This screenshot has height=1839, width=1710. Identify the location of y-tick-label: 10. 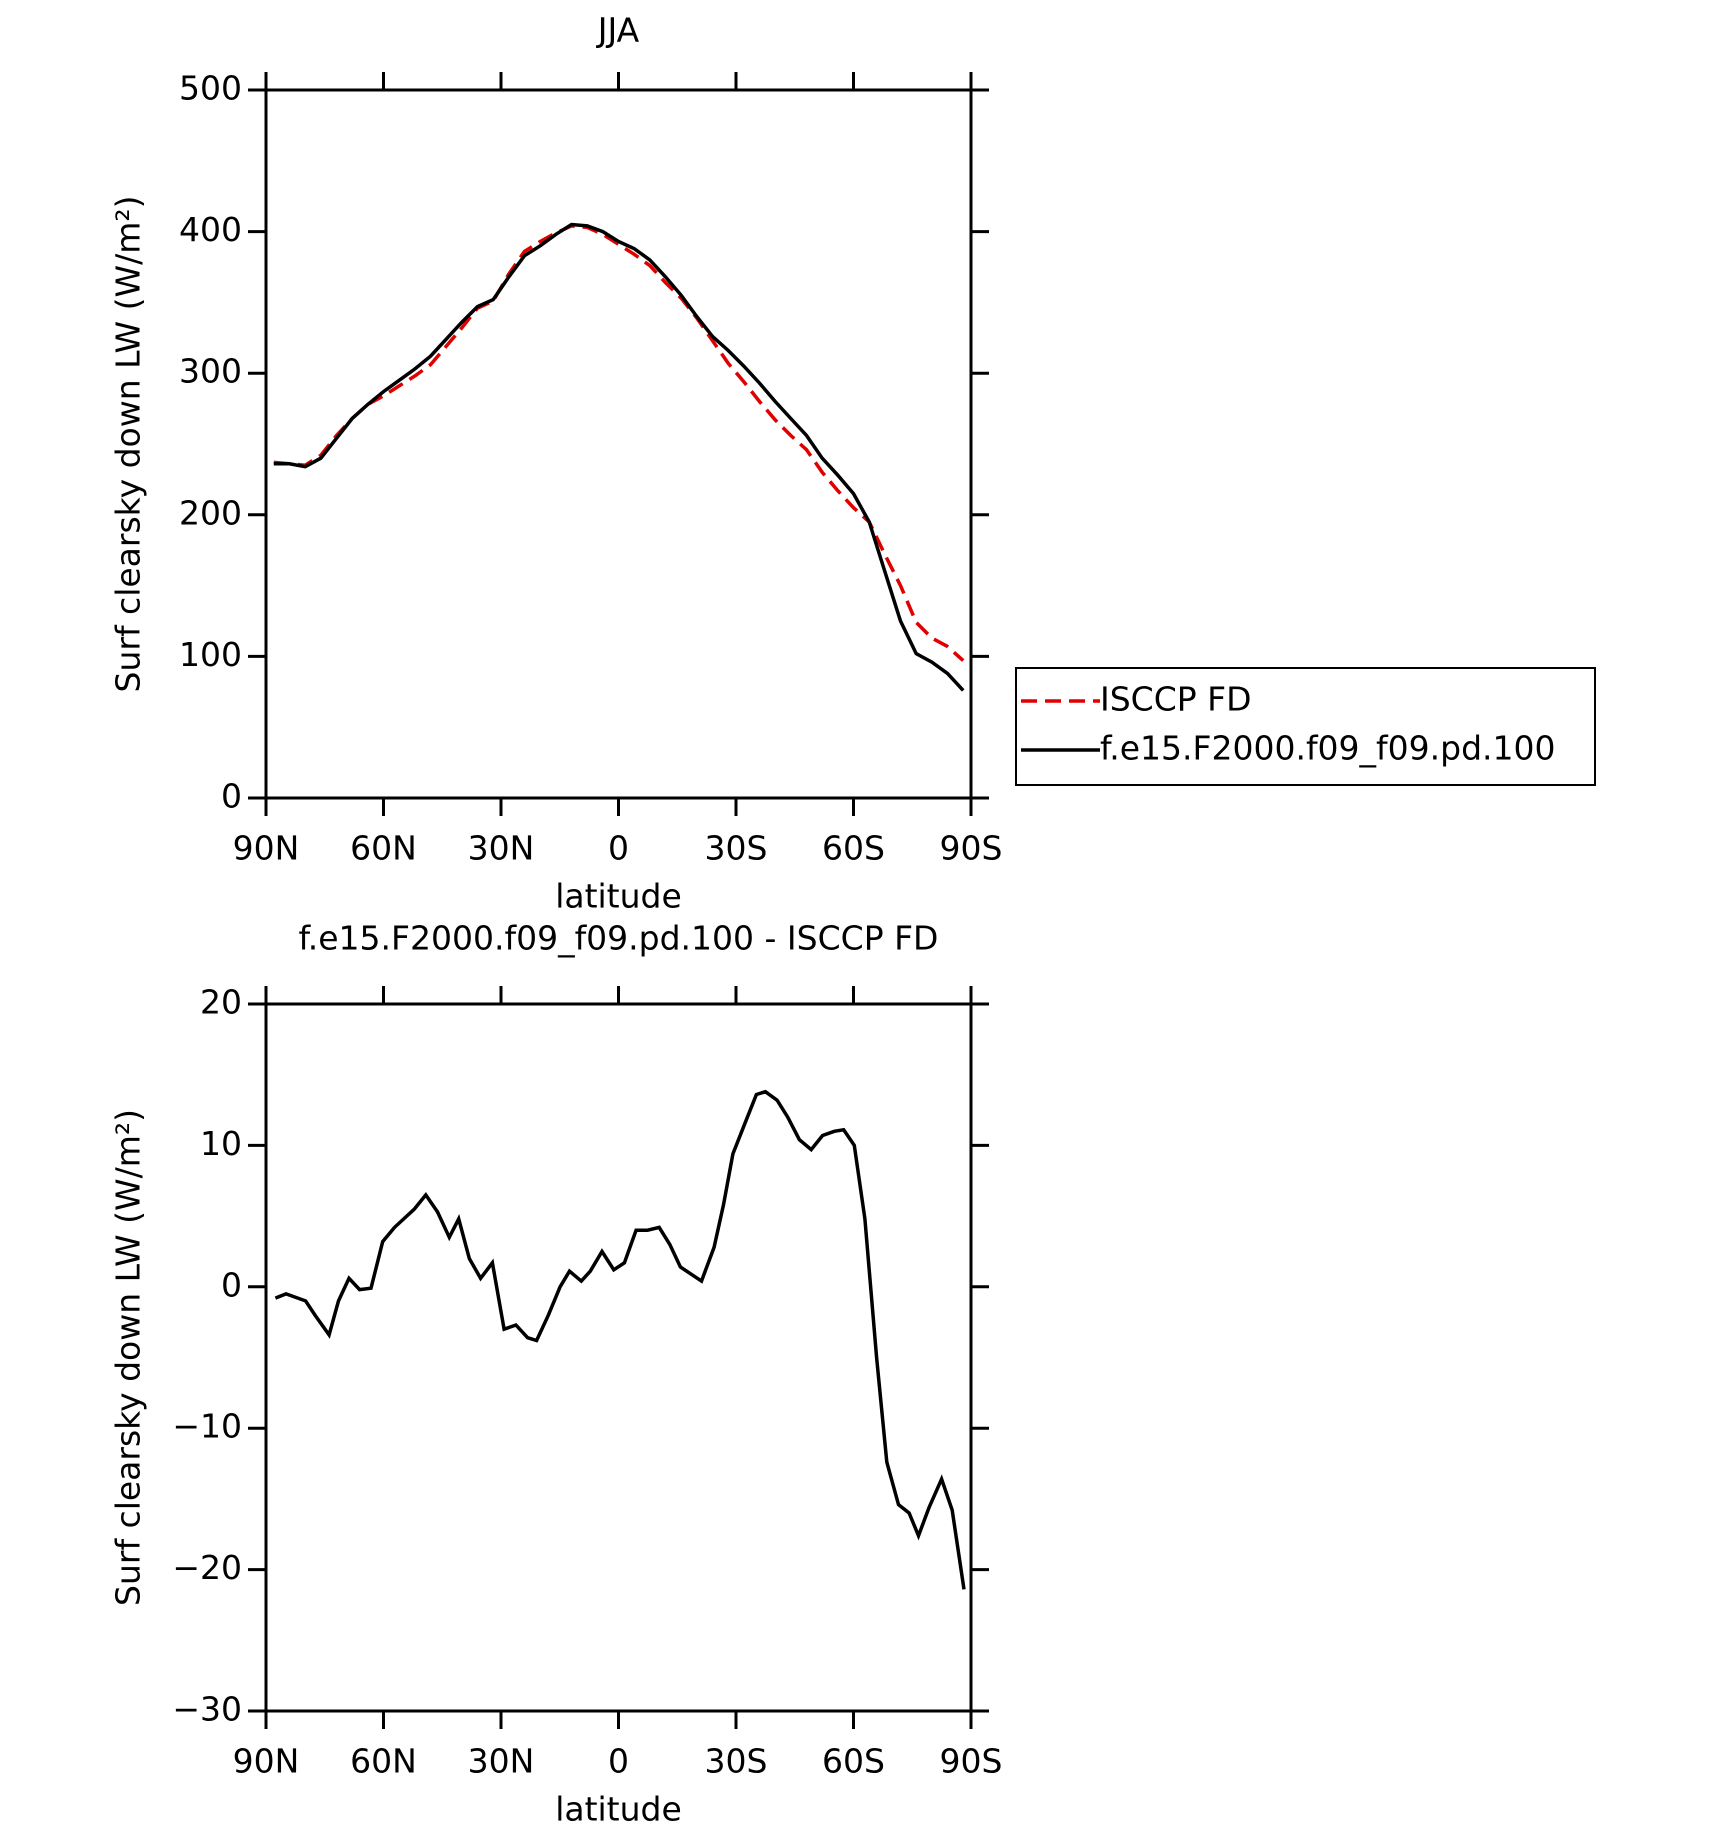
(221, 1143).